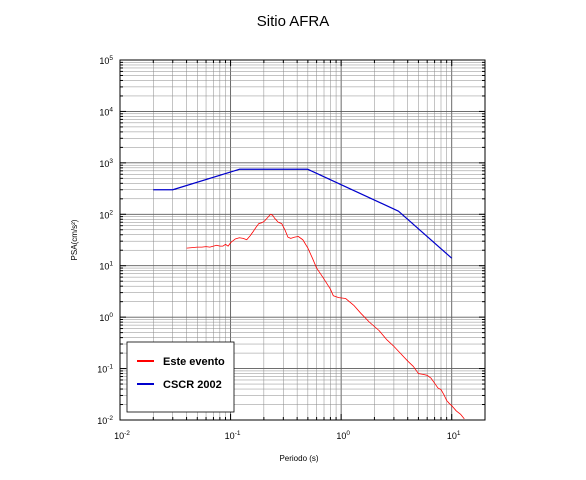 Image resolution: width=586 pixels, height=480 pixels. Describe the element at coordinates (105, 369) in the screenshot. I see `y-tick-label: 10⁻¹` at that location.